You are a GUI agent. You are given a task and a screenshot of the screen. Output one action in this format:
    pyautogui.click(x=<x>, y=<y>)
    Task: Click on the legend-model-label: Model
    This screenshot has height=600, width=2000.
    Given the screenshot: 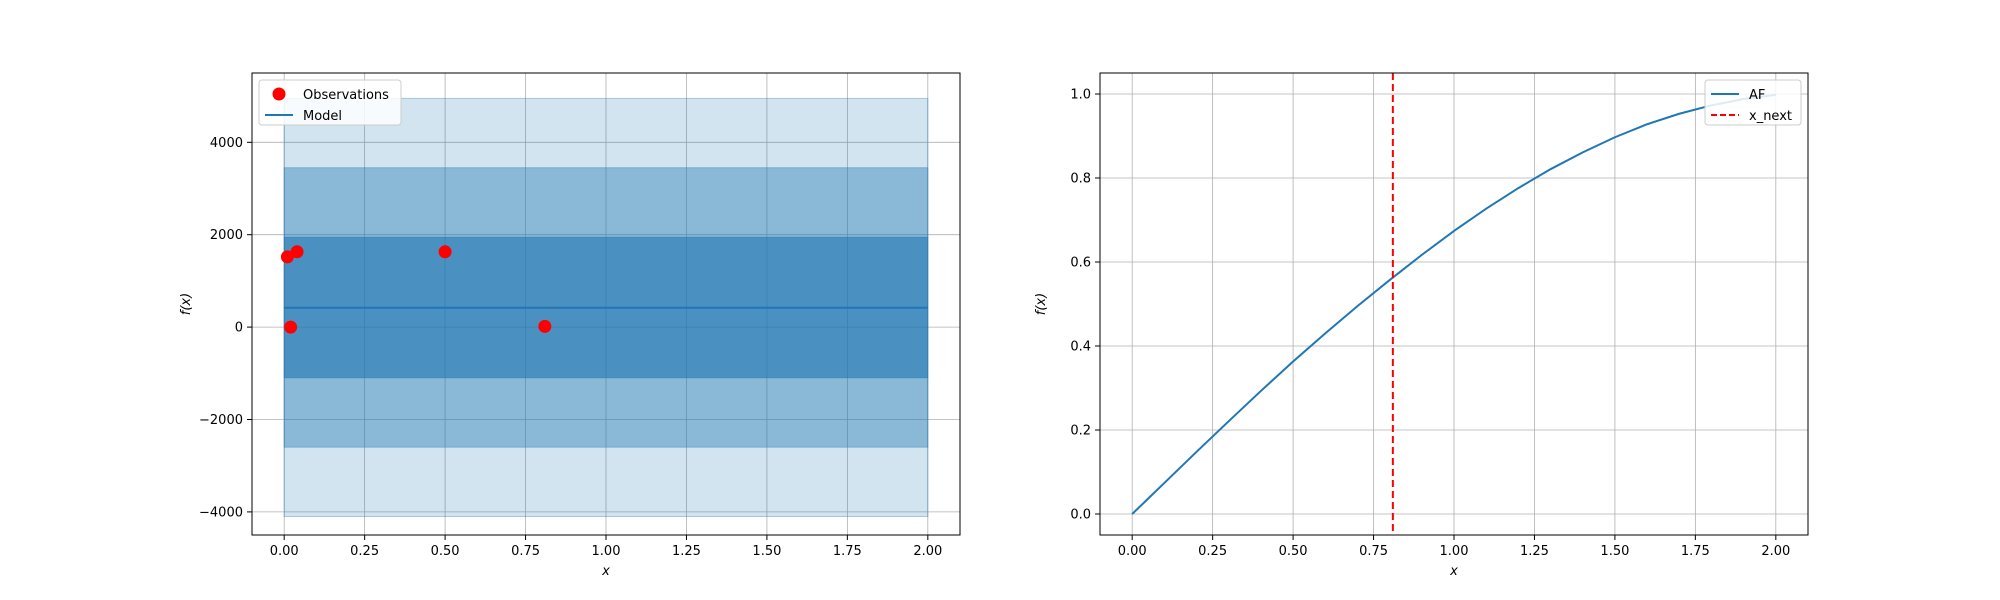 What is the action you would take?
    pyautogui.click(x=322, y=116)
    